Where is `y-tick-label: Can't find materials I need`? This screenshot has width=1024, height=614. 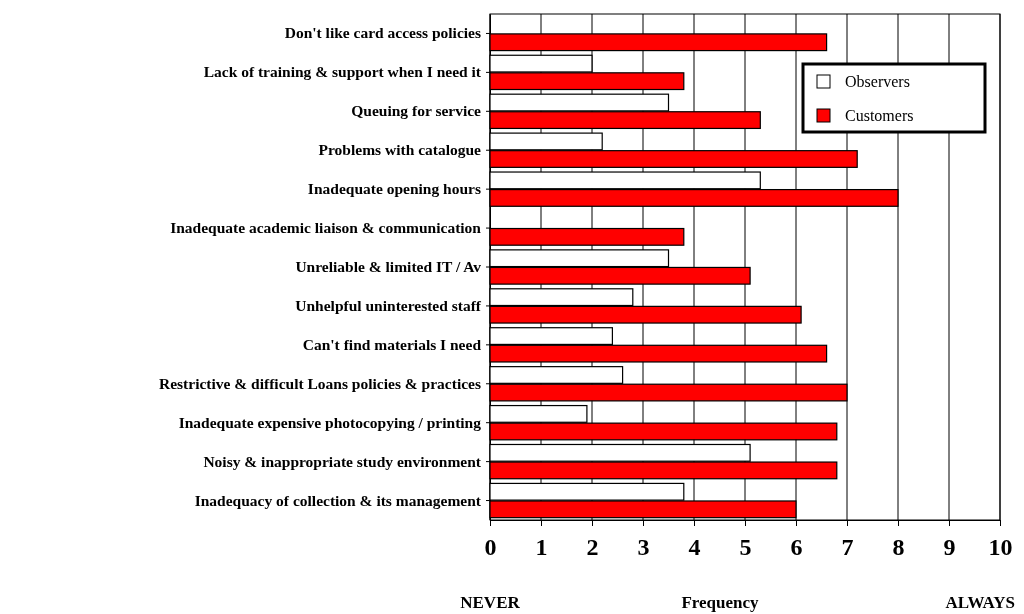 y-tick-label: Can't find materials I need is located at coordinates (392, 344).